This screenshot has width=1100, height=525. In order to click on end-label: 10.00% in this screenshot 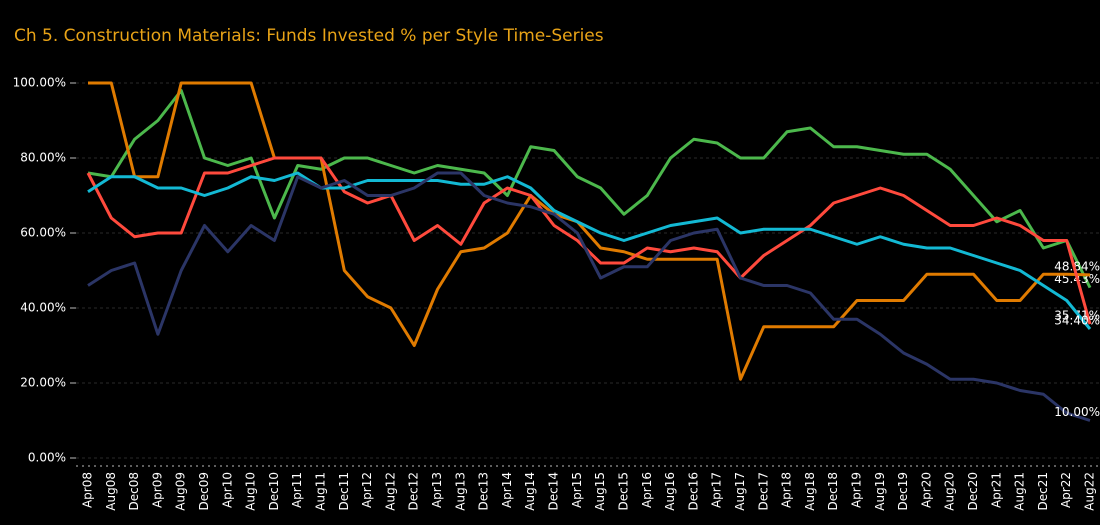, I will do `click(1077, 412)`.